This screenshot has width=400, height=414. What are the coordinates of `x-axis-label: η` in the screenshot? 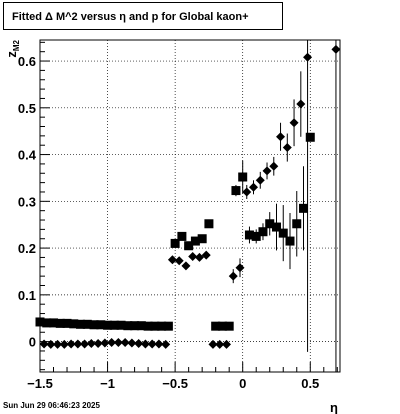 It's located at (334, 407).